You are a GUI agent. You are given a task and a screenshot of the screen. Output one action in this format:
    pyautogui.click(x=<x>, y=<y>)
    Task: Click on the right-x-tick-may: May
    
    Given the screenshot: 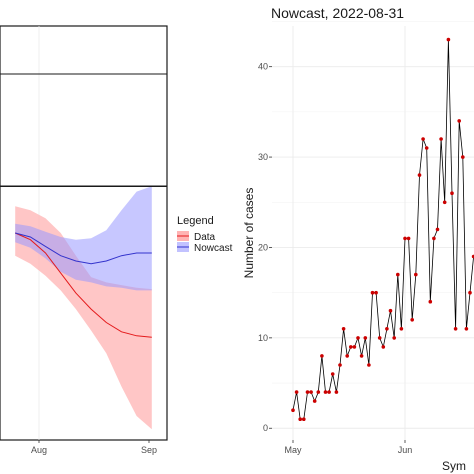 What is the action you would take?
    pyautogui.click(x=293, y=450)
    